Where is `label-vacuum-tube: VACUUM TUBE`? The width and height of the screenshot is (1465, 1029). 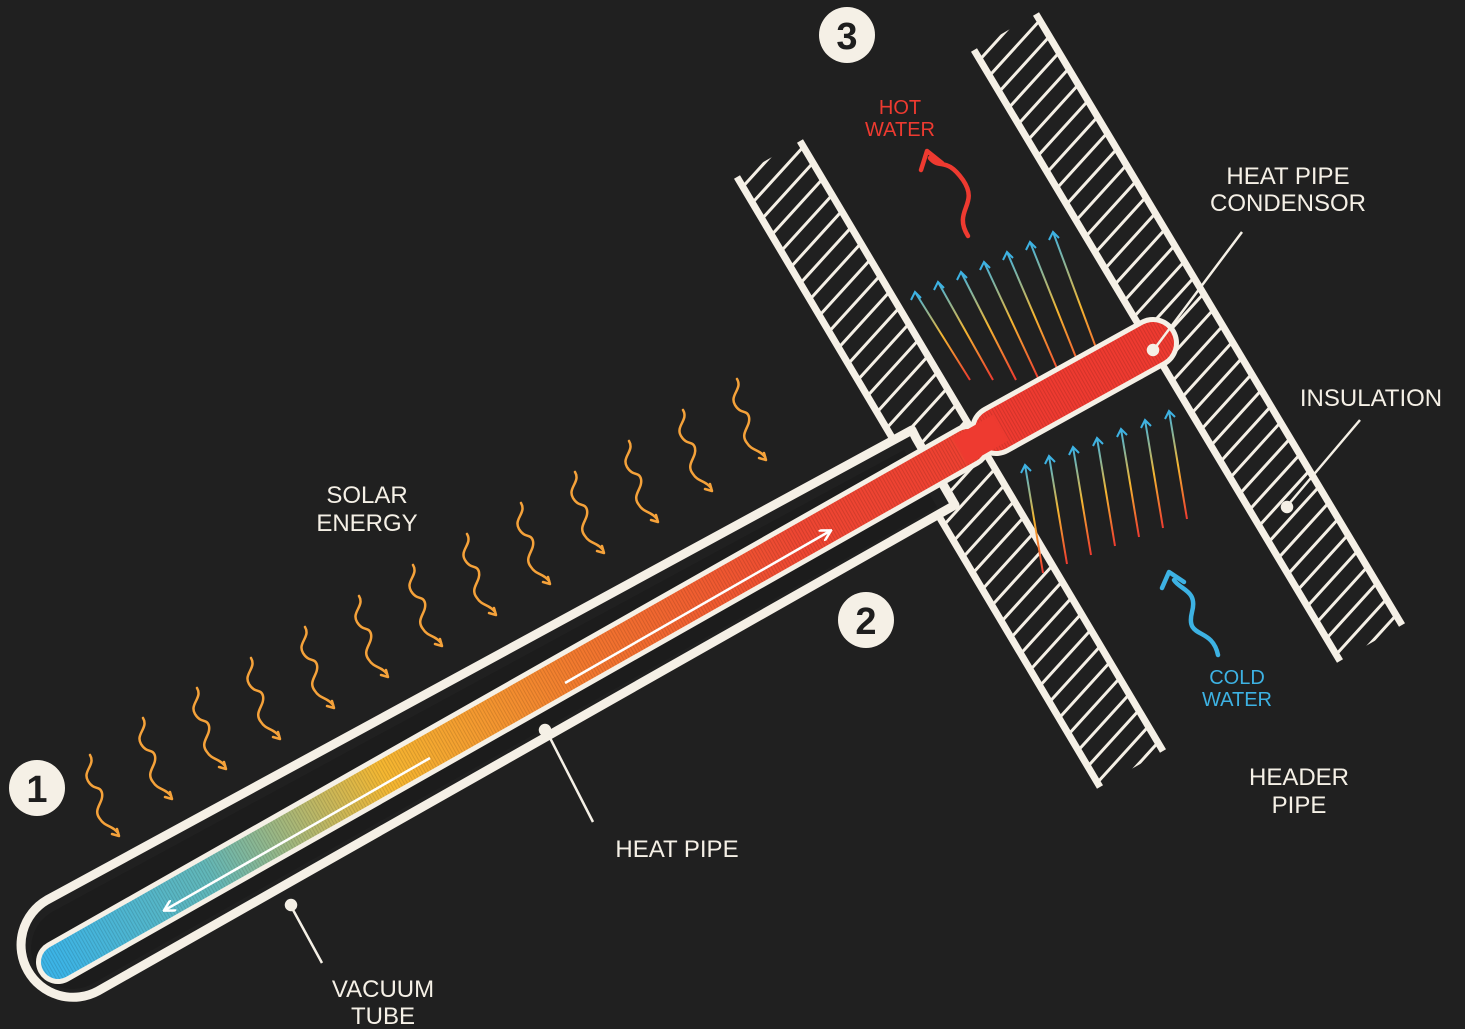 label-vacuum-tube: VACUUM TUBE is located at coordinates (383, 1002).